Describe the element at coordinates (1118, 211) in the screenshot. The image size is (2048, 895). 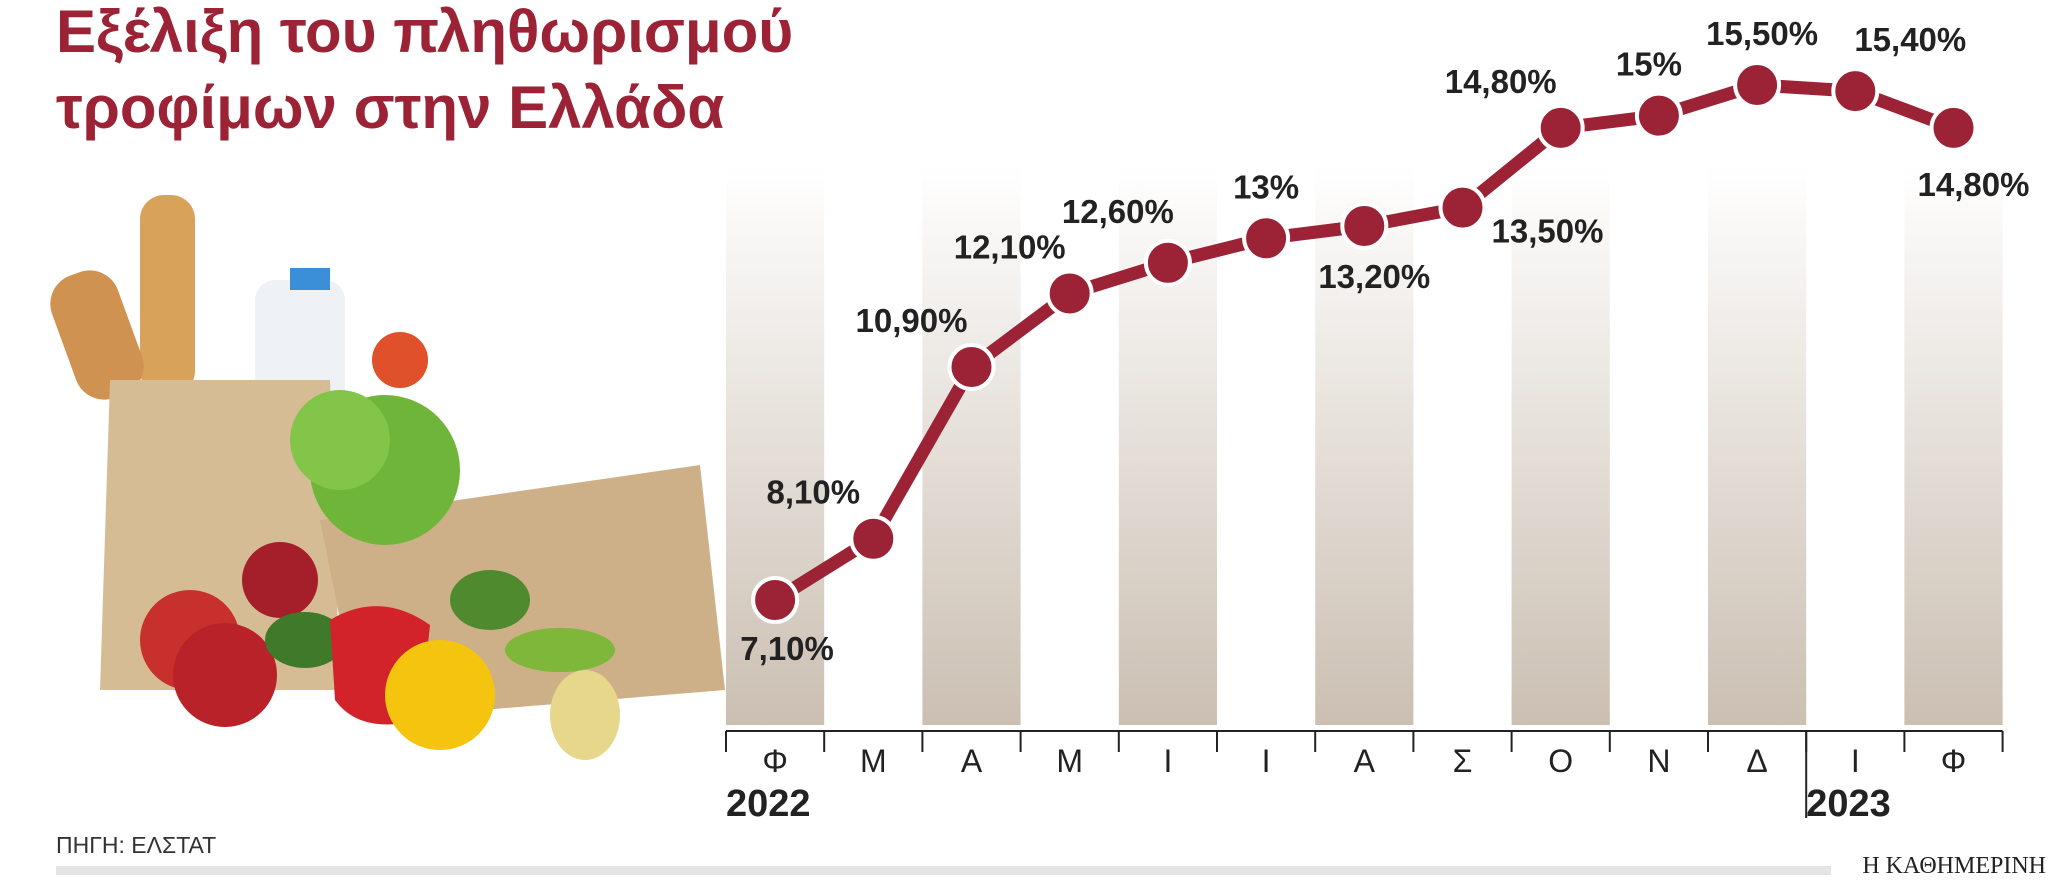
I see `value-label: 12,60%` at that location.